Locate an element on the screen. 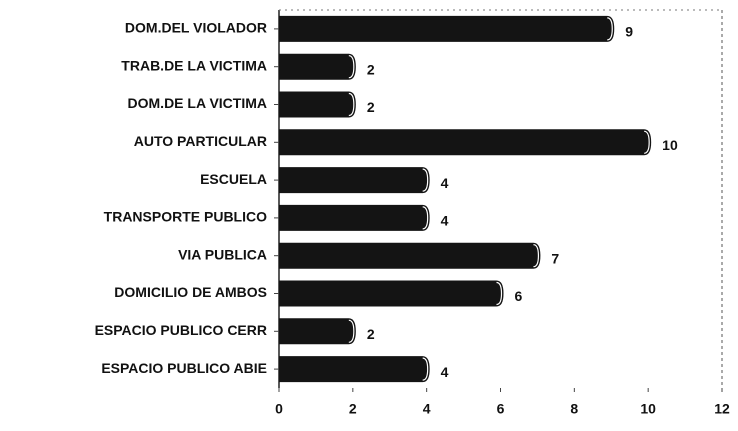 Image resolution: width=738 pixels, height=431 pixels. x-tick-label: 4 is located at coordinates (427, 409).